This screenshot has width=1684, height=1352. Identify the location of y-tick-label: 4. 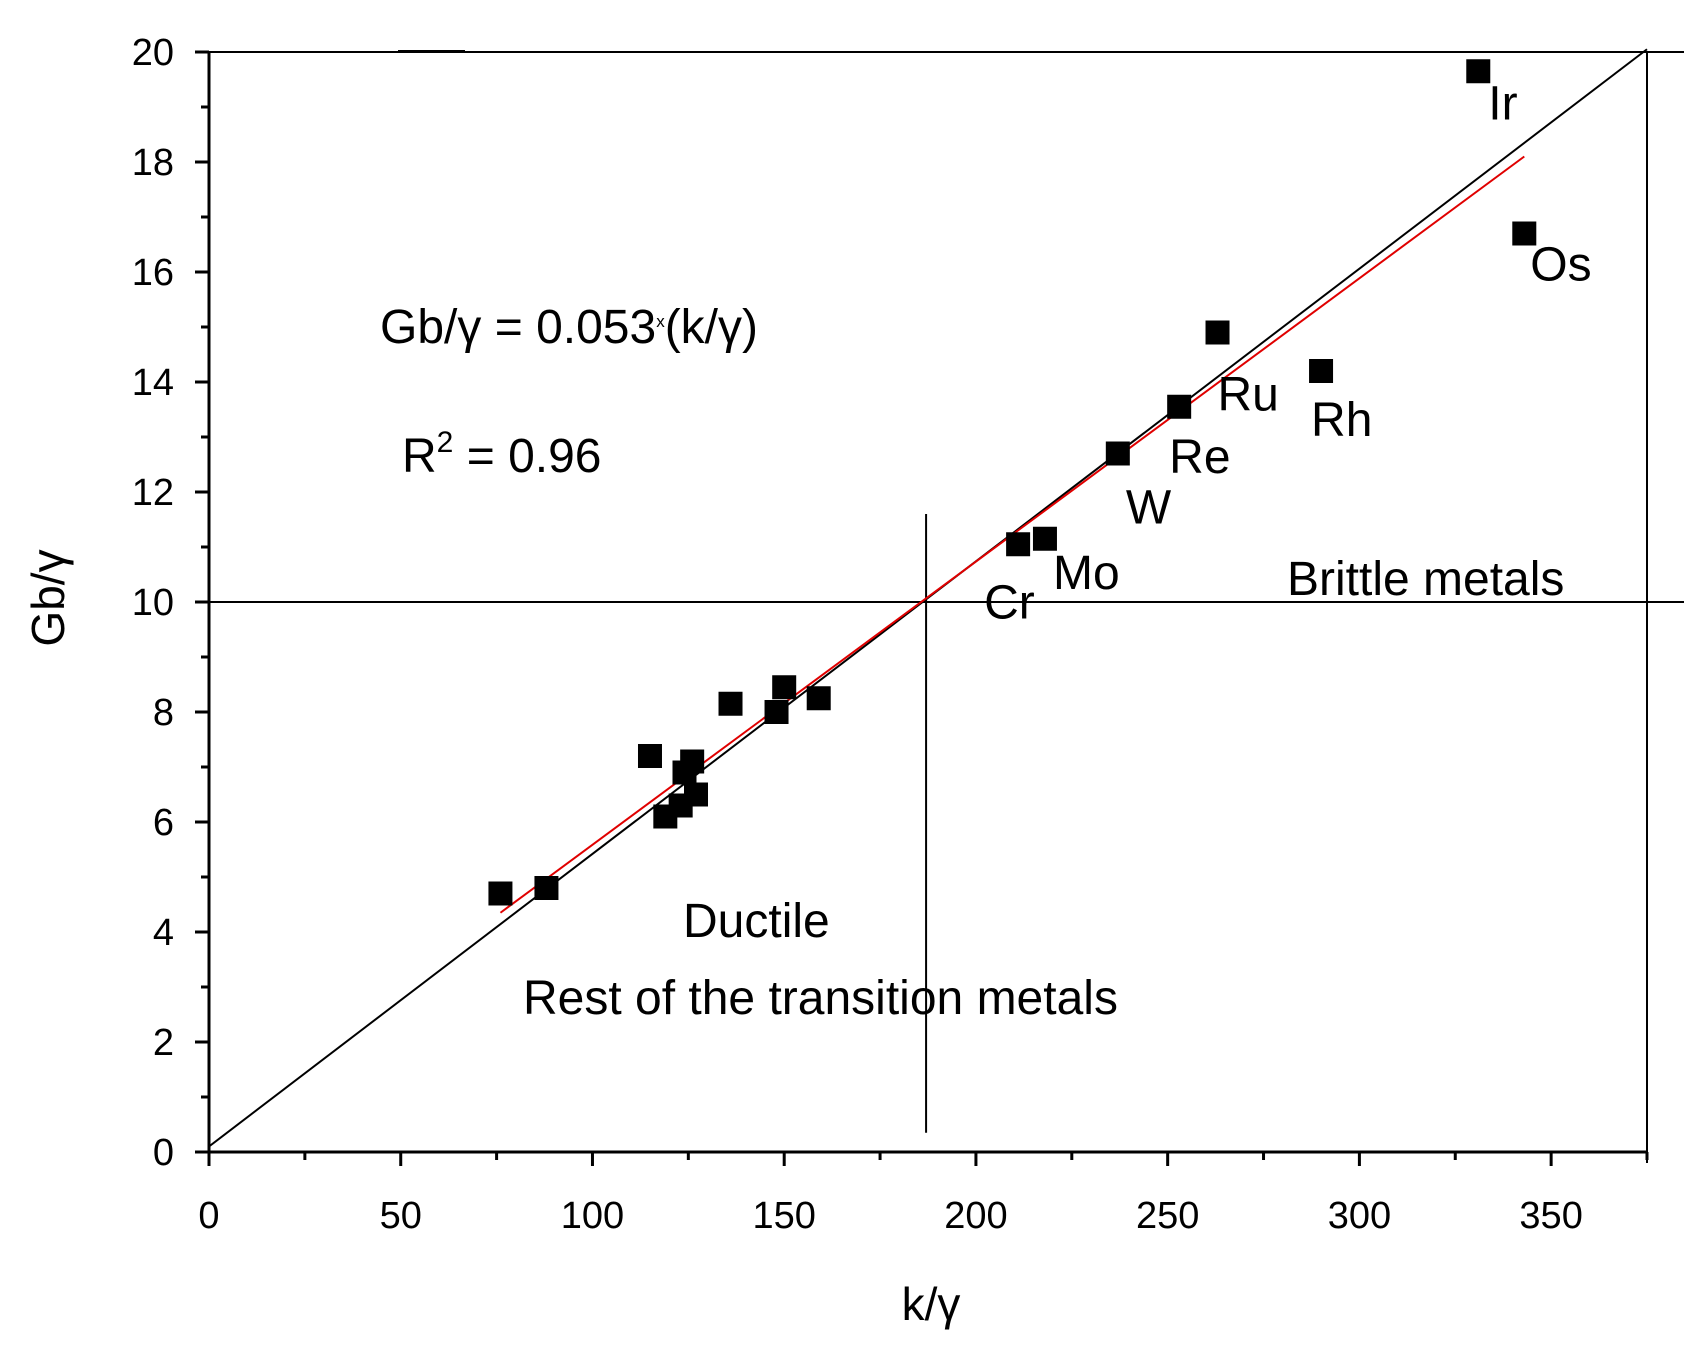
(163, 933).